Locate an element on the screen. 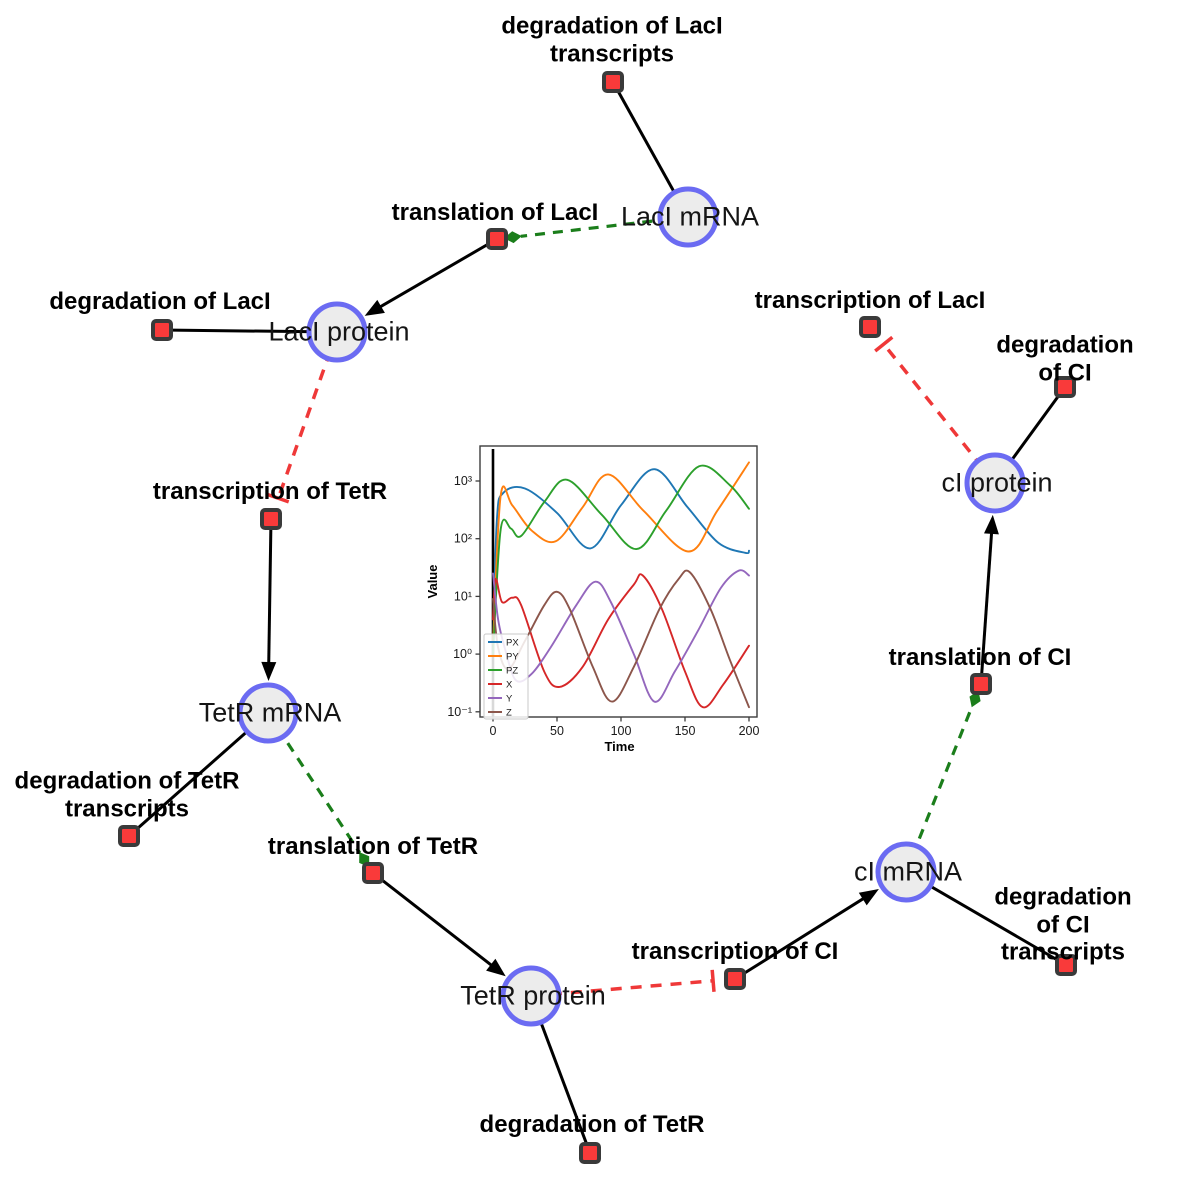 Image resolution: width=1189 pixels, height=1200 pixels. edge-production-translation-of-ci-ci-protein-arrowhead is located at coordinates (991, 524).